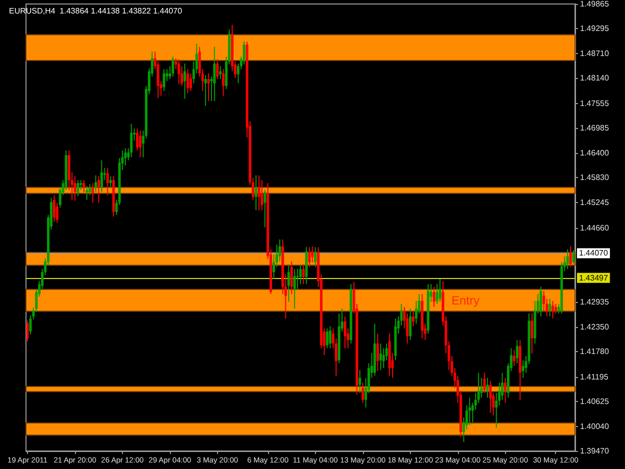  I want to click on y-tick-label: 1.45245, so click(595, 203).